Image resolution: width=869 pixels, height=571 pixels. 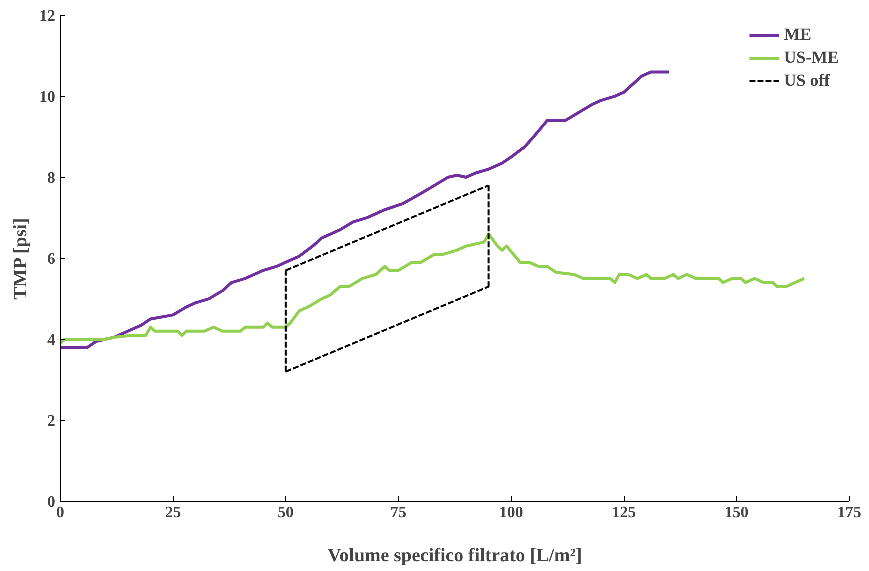 What do you see at coordinates (850, 513) in the screenshot?
I see `x-tick-label: 175` at bounding box center [850, 513].